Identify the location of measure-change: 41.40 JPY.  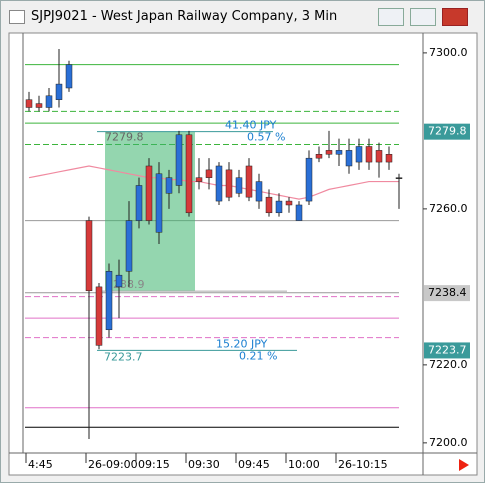
(251, 125).